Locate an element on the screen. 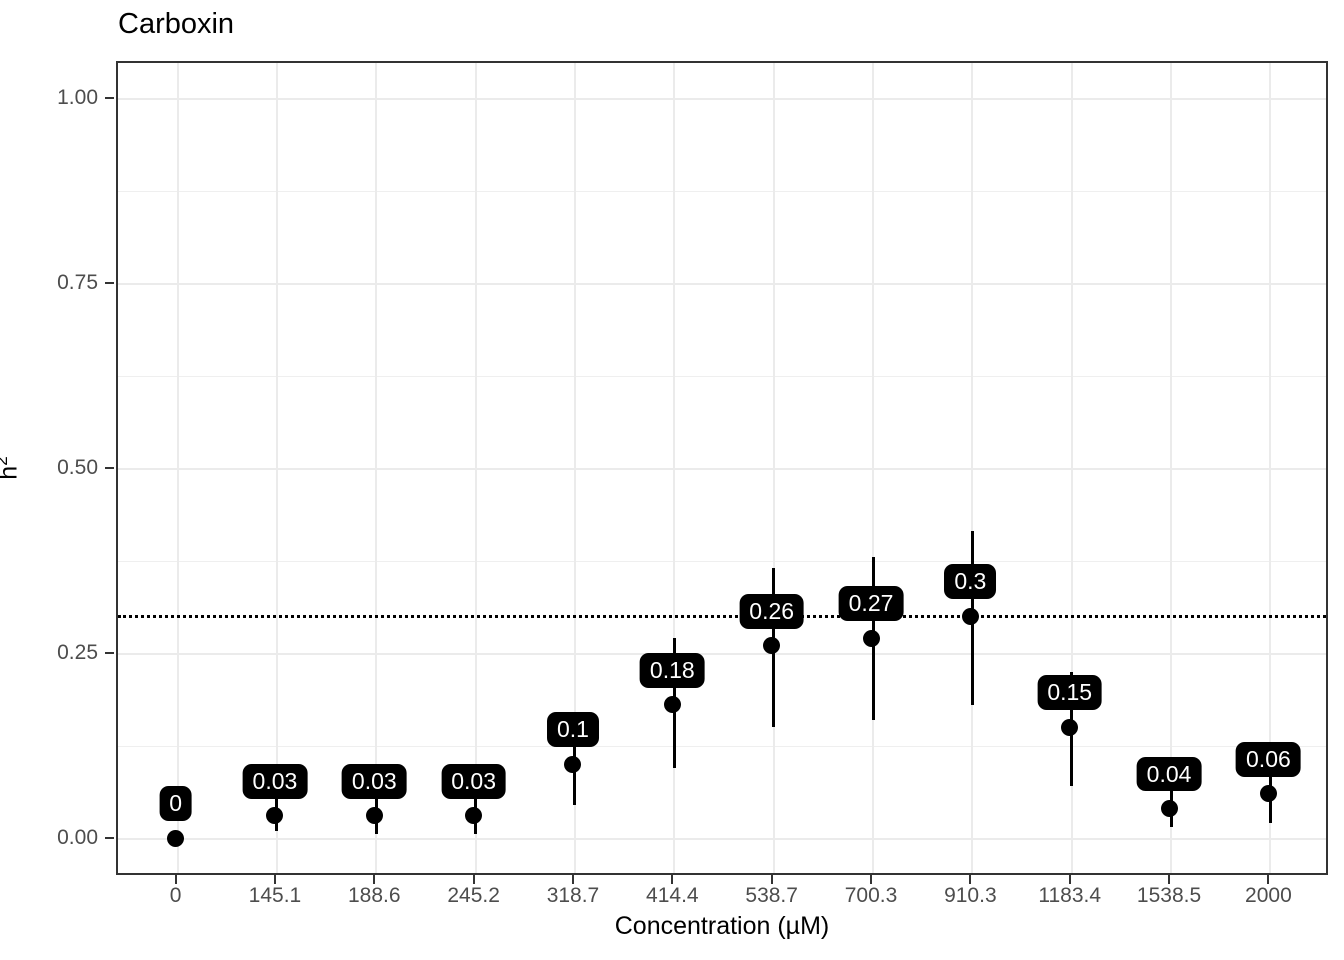  point-value-label: 0.15 is located at coordinates (1070, 692).